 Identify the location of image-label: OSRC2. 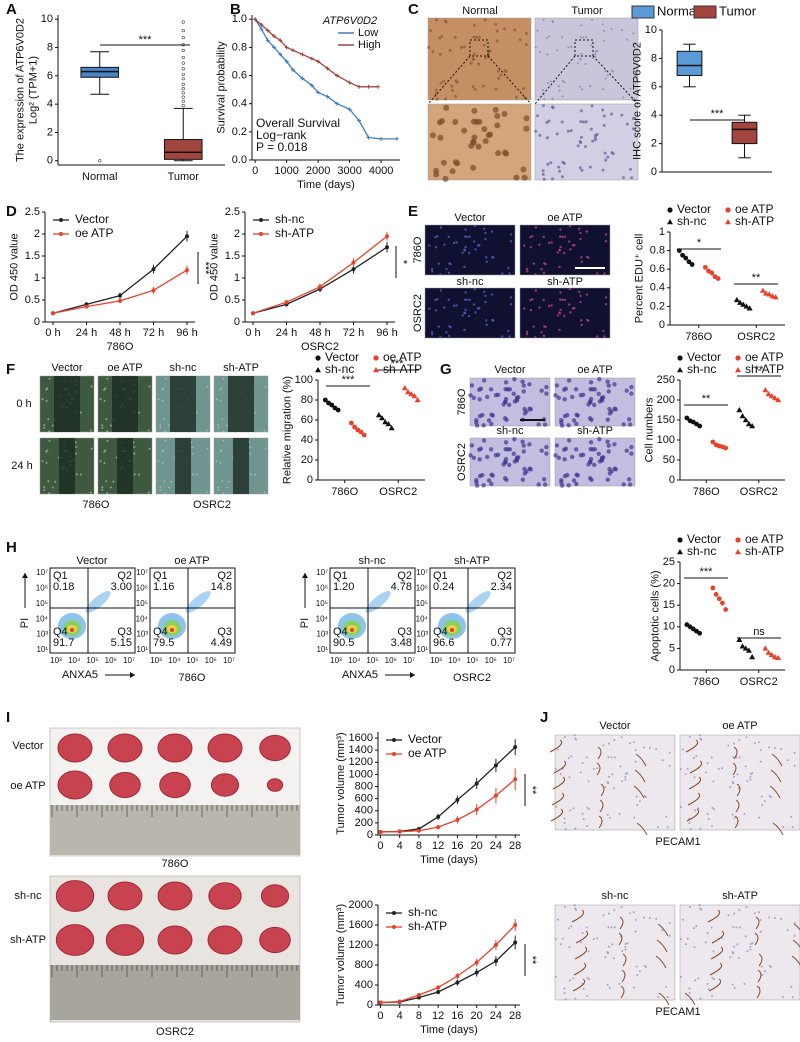
(212, 505).